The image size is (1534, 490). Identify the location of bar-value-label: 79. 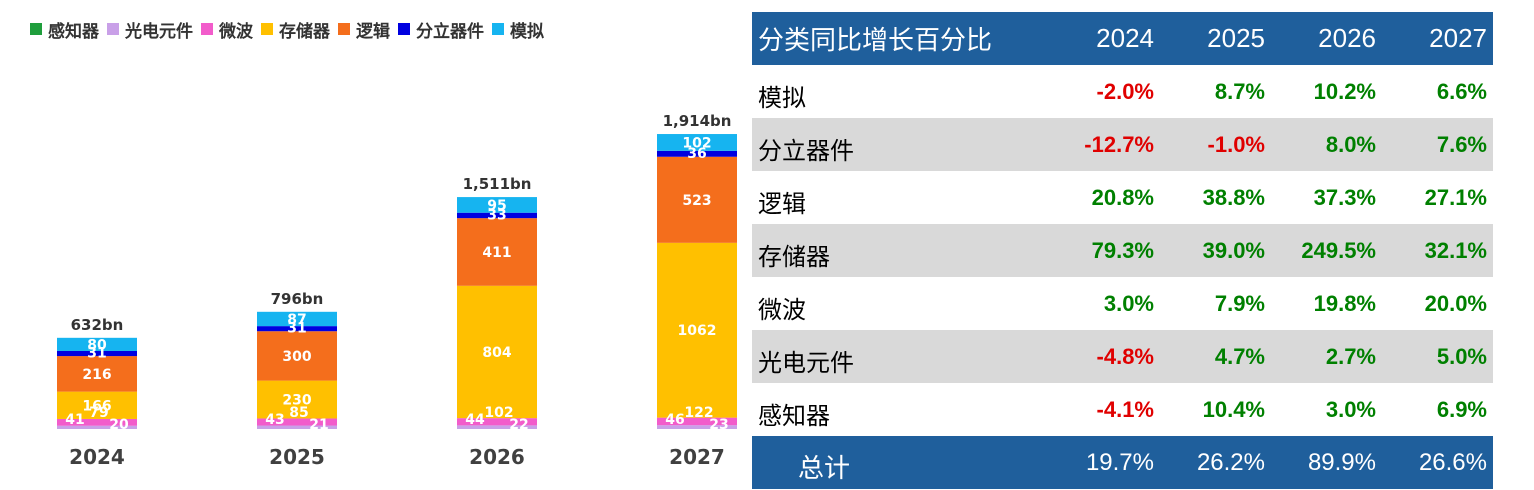
(98, 413).